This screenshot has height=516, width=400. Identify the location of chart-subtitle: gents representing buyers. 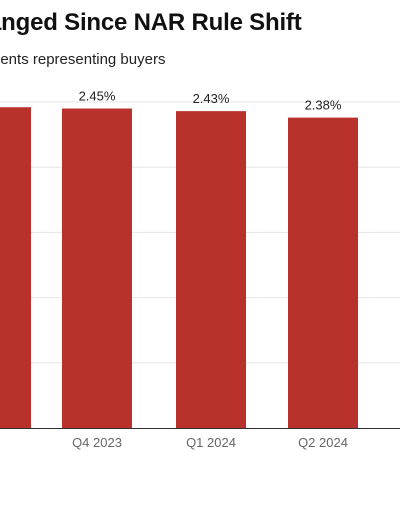
(83, 59).